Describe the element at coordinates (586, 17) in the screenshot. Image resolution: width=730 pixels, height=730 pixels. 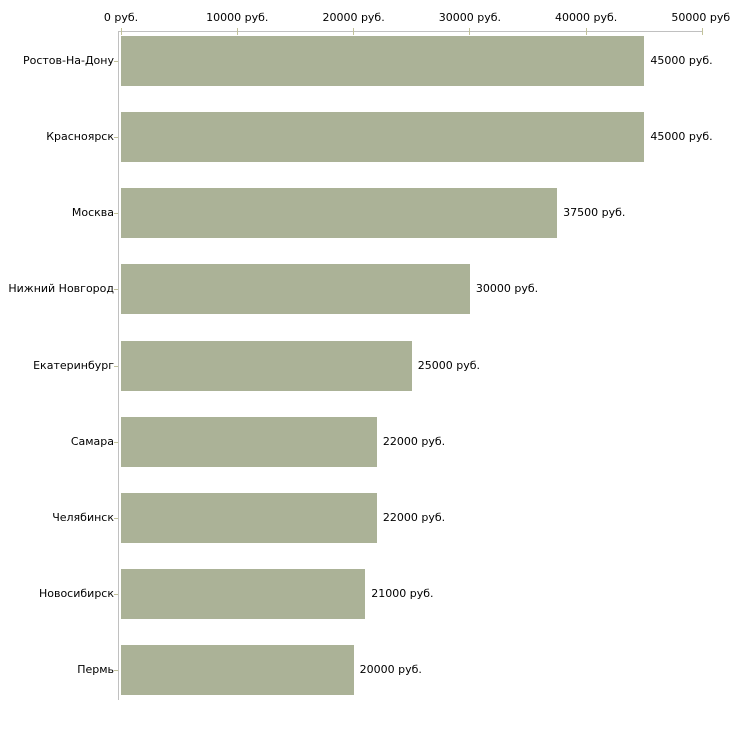
I see `x-tick-label: 40000 руб.` at that location.